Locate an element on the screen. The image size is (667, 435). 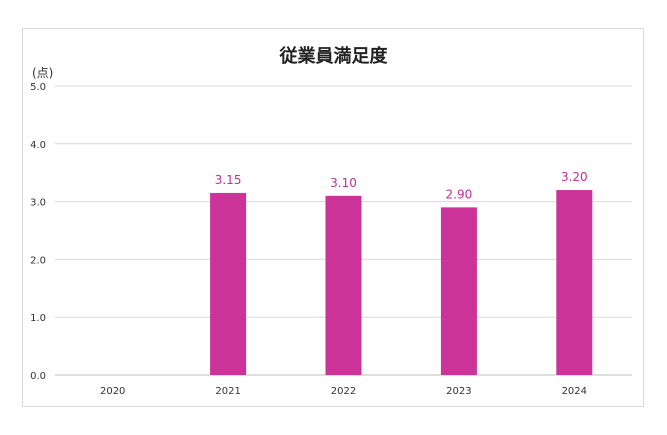
data-label-2021: 3.15 is located at coordinates (228, 180).